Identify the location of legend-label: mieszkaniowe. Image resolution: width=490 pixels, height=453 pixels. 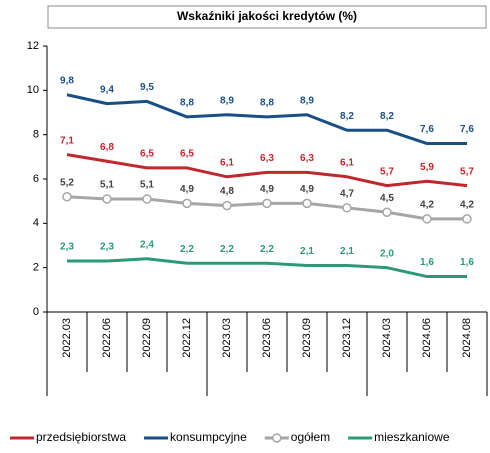
(412, 437).